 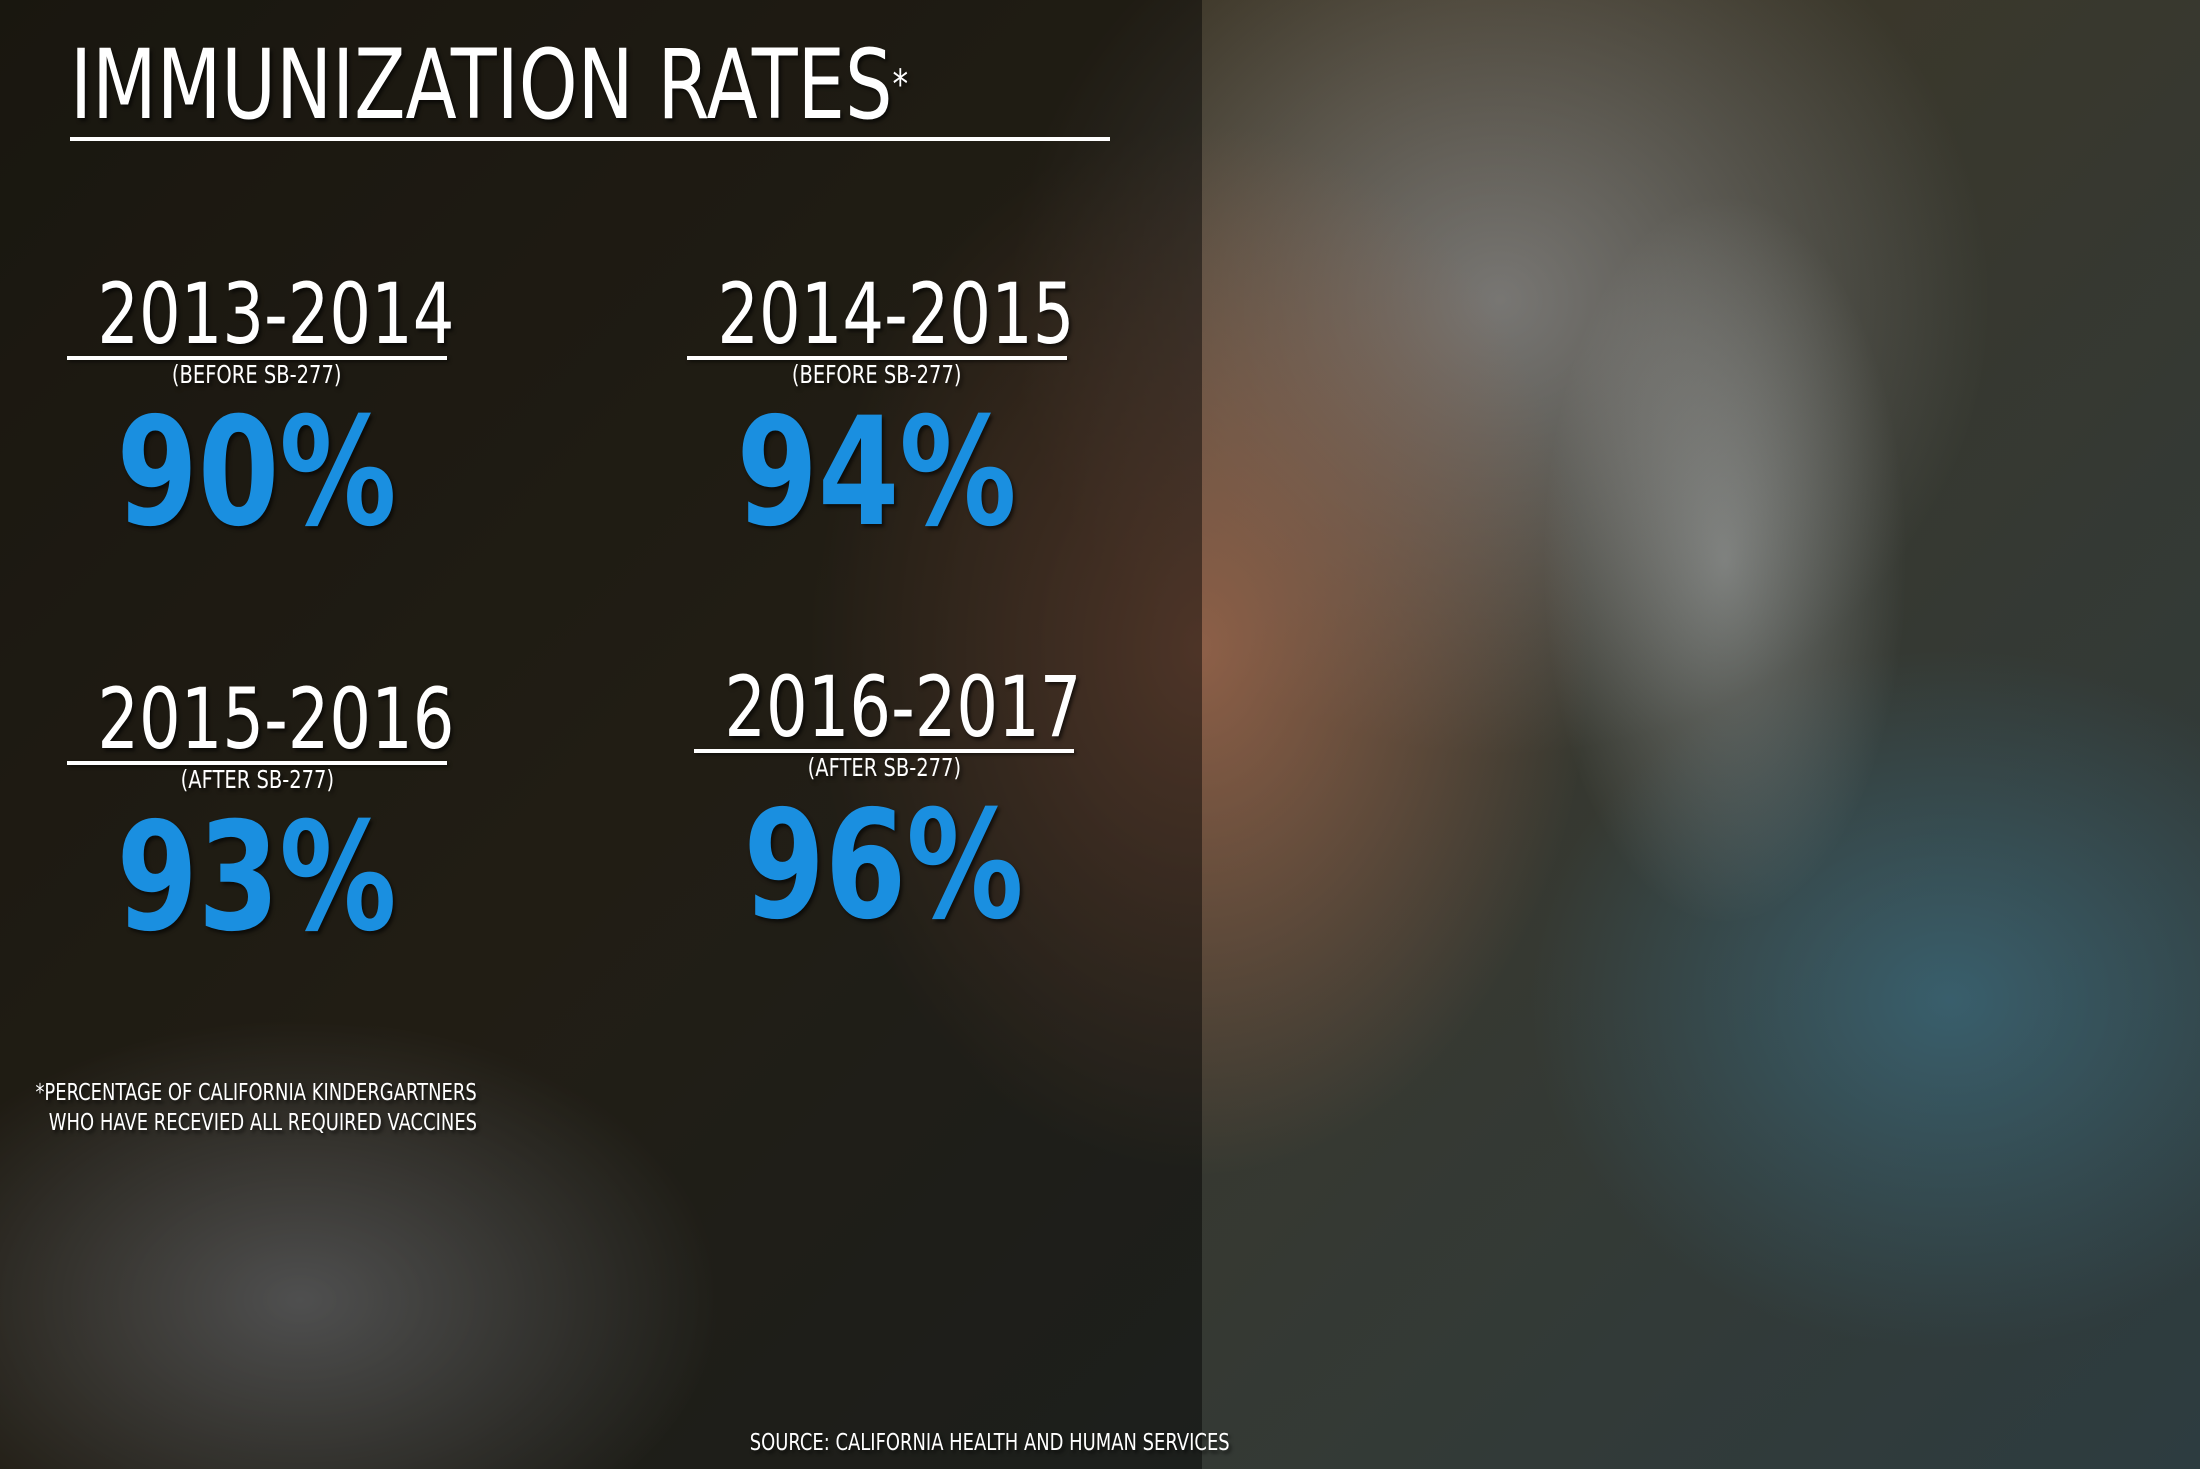 What do you see at coordinates (257, 878) in the screenshot?
I see `period-rate: 93%` at bounding box center [257, 878].